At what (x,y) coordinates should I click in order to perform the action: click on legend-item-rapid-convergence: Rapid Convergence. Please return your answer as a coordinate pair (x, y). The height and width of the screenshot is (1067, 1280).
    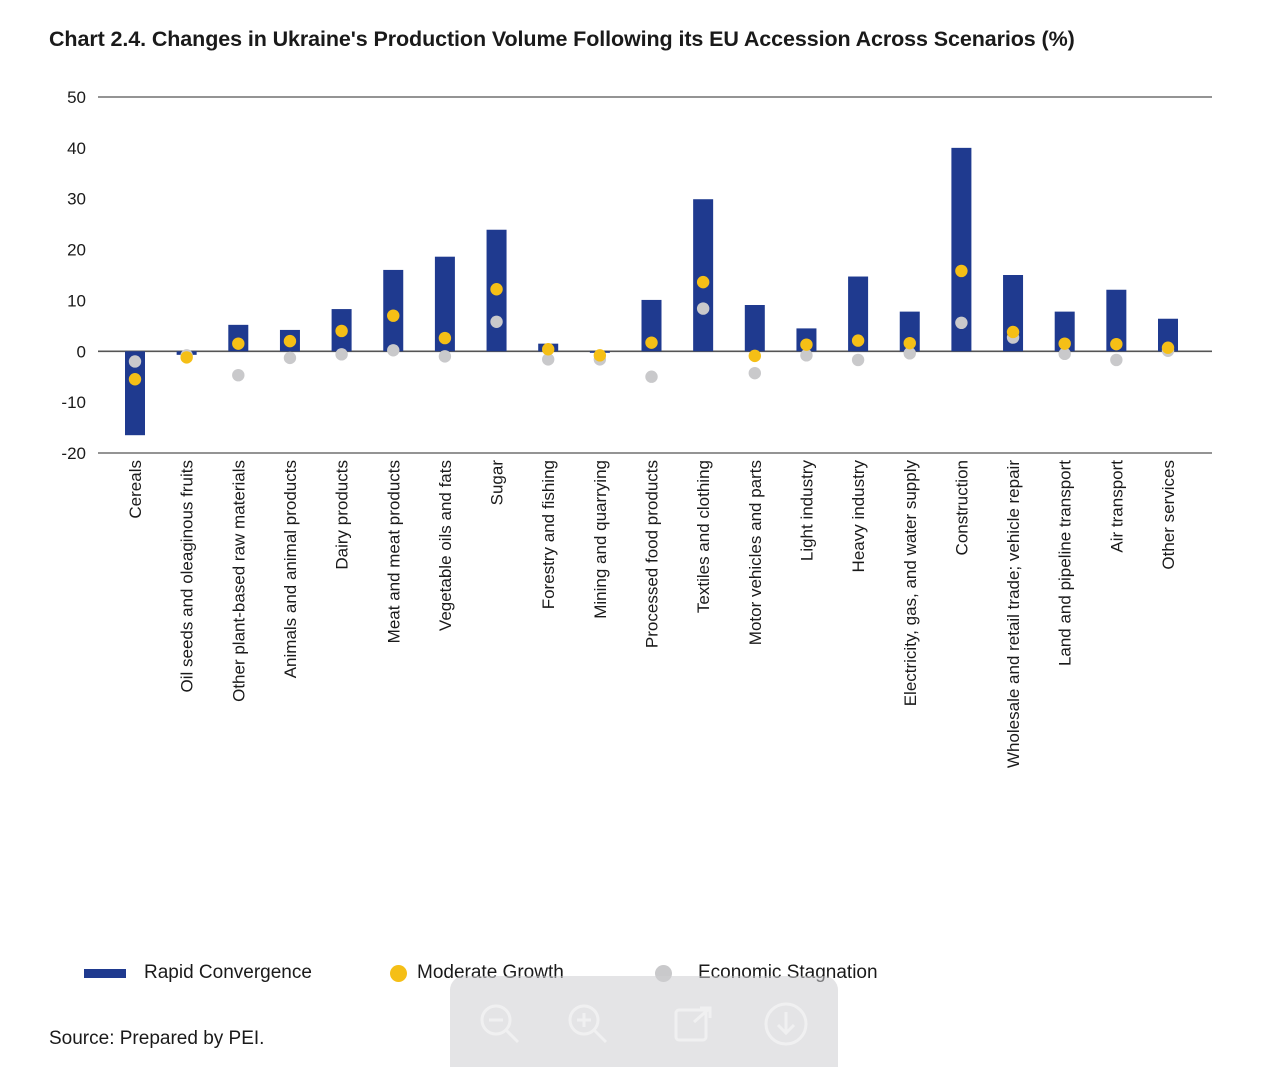
    Looking at the image, I should click on (198, 973).